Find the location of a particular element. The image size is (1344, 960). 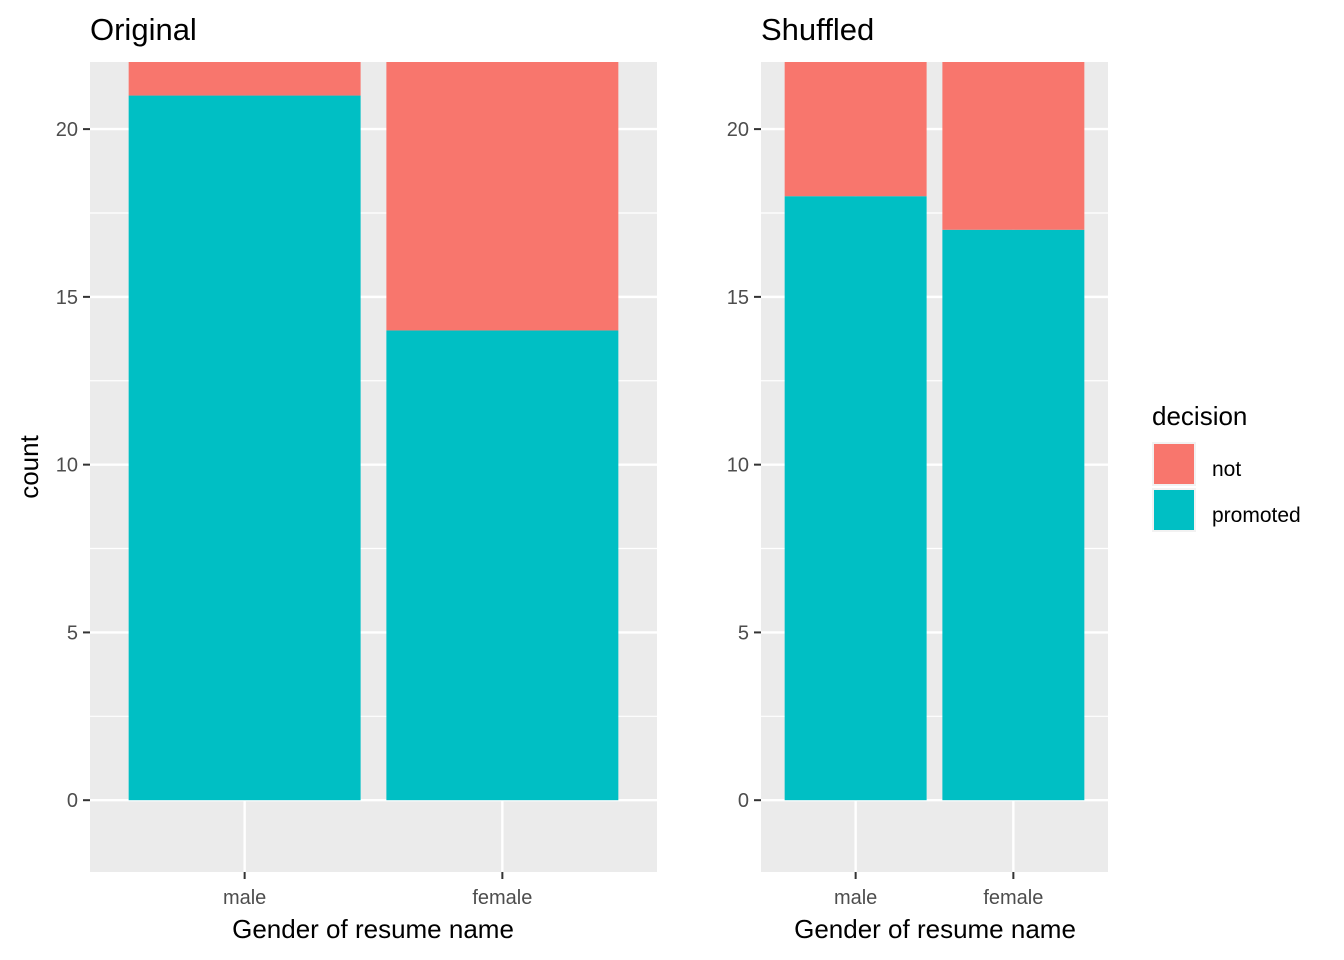

legend-label-not: not is located at coordinates (1226, 469).